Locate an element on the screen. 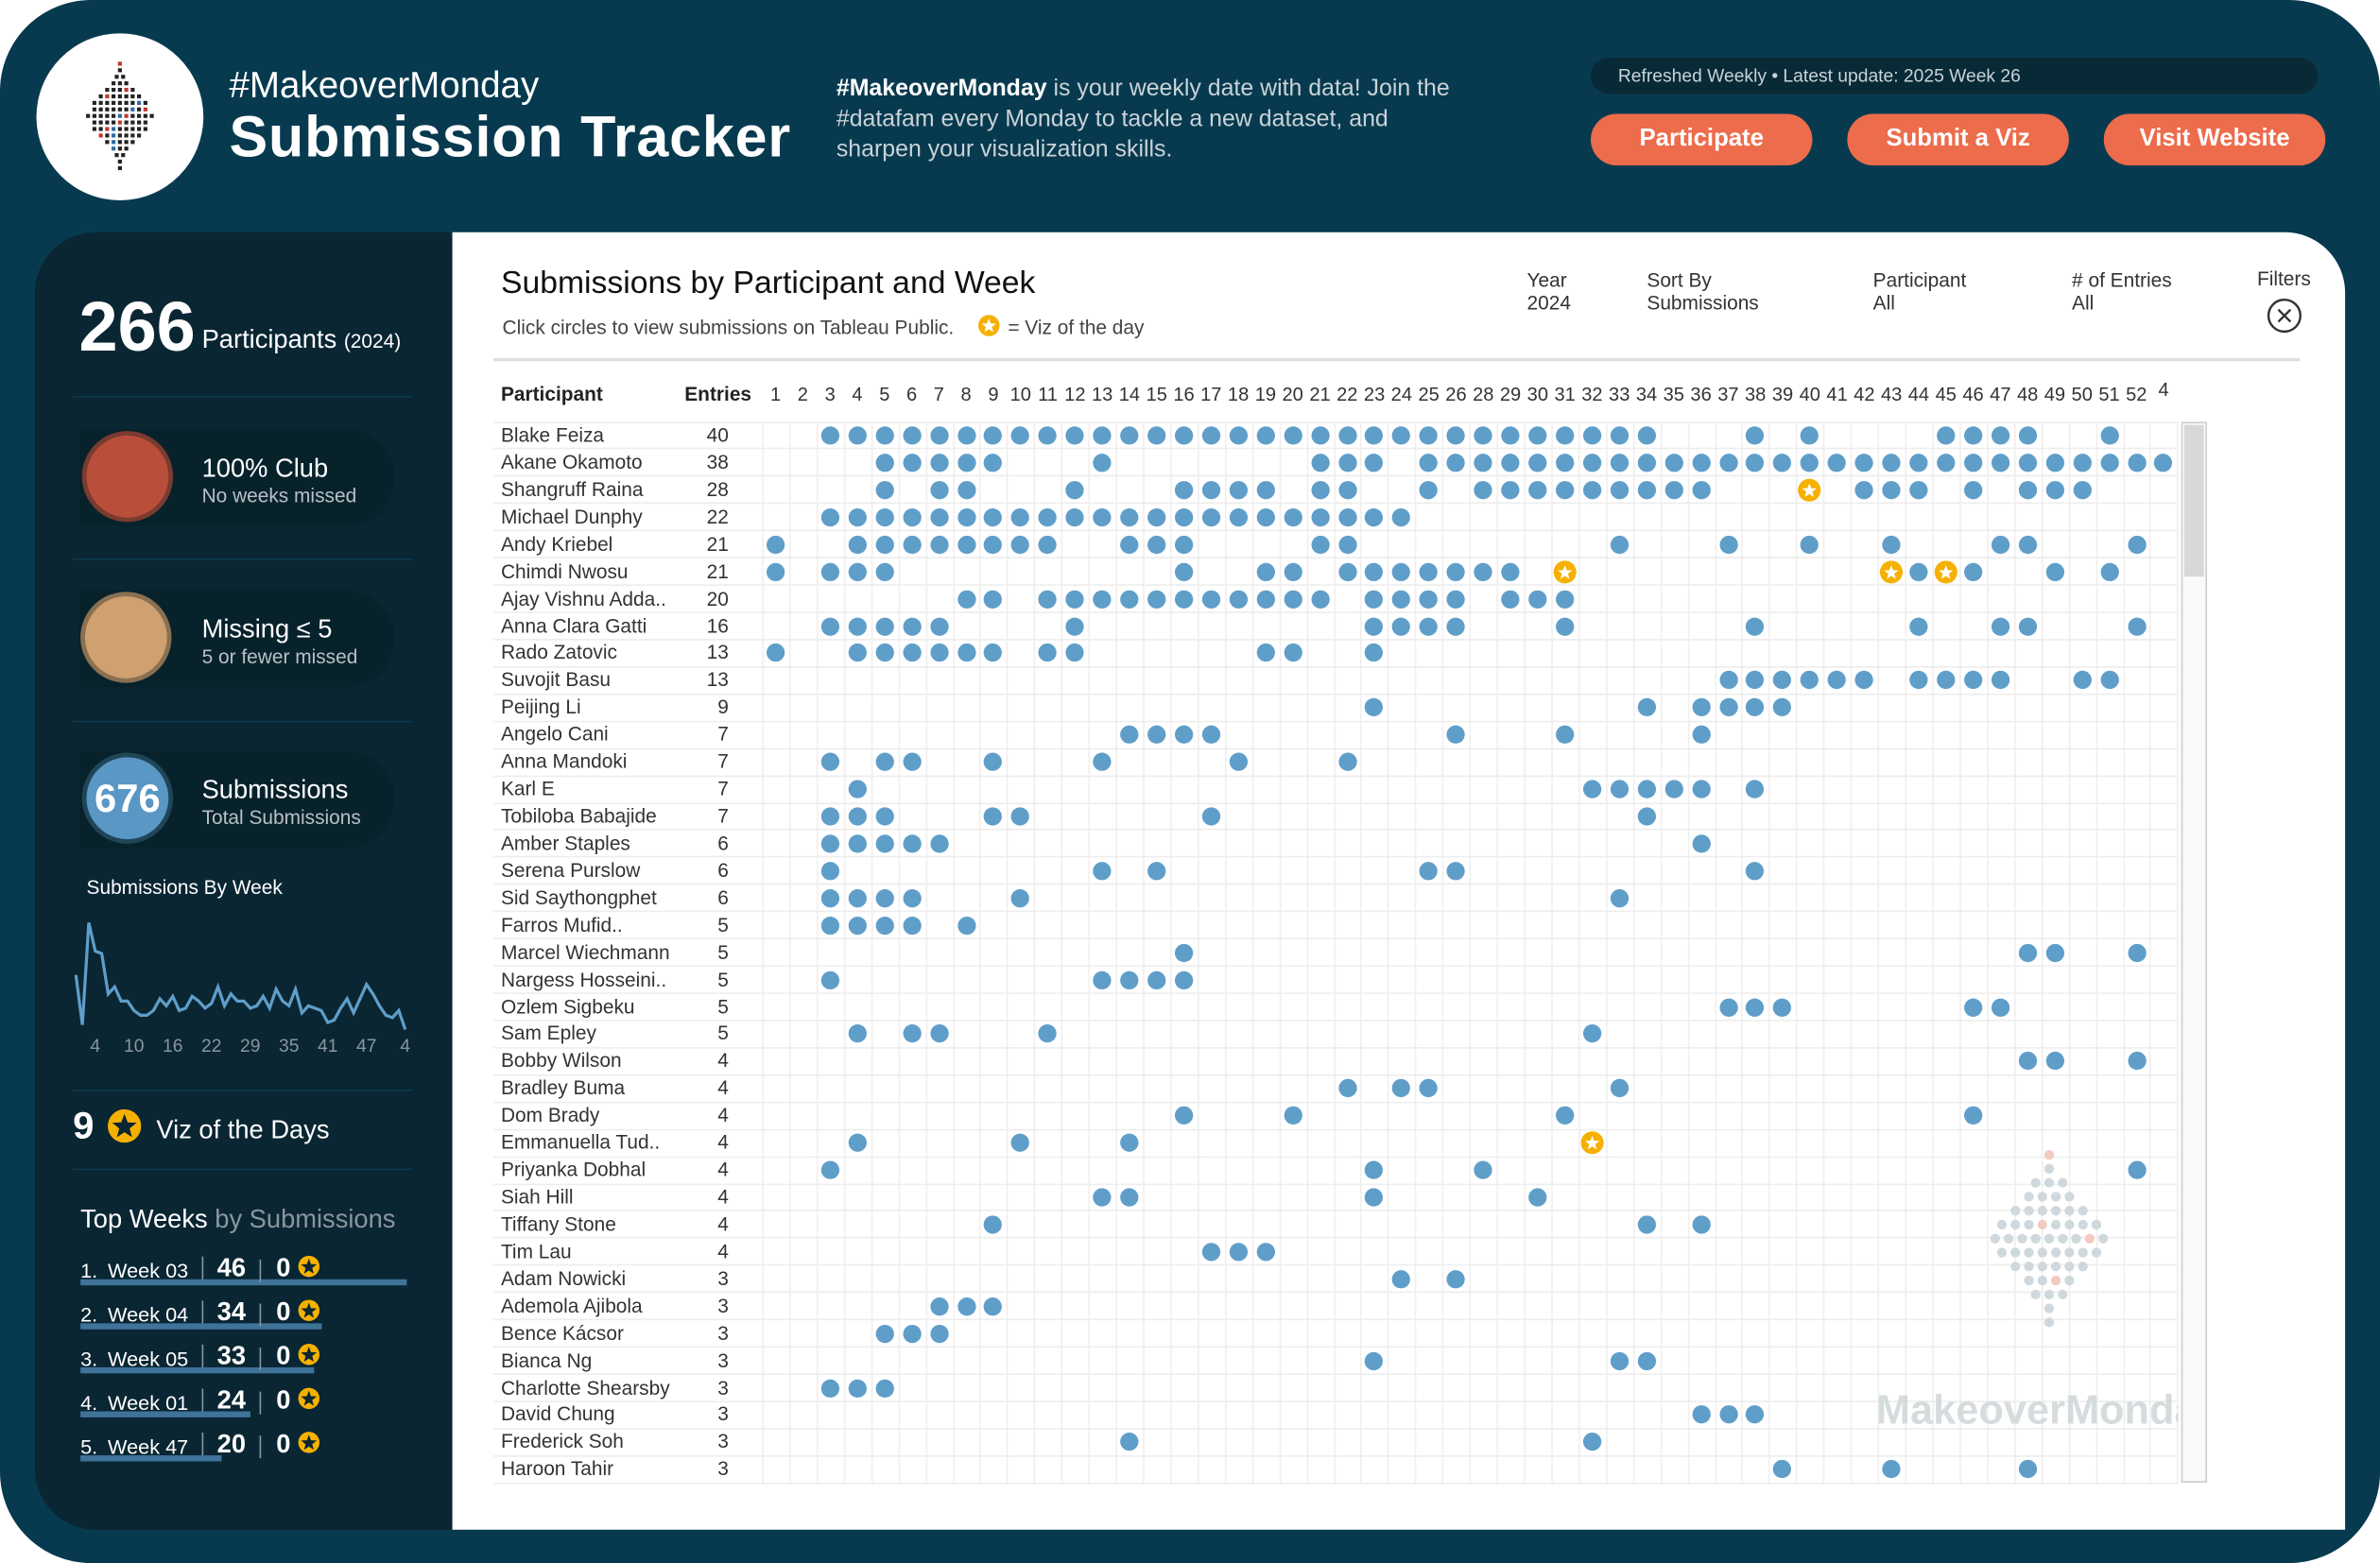 This screenshot has height=1563, width=2380. week-column-label: 47 is located at coordinates (2000, 394).